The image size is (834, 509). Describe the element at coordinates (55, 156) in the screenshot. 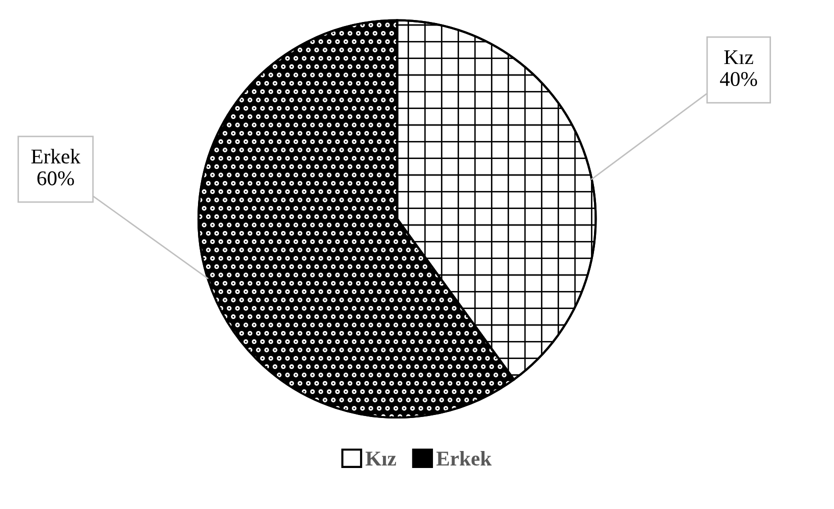

I see `slice-label: Erkek` at that location.